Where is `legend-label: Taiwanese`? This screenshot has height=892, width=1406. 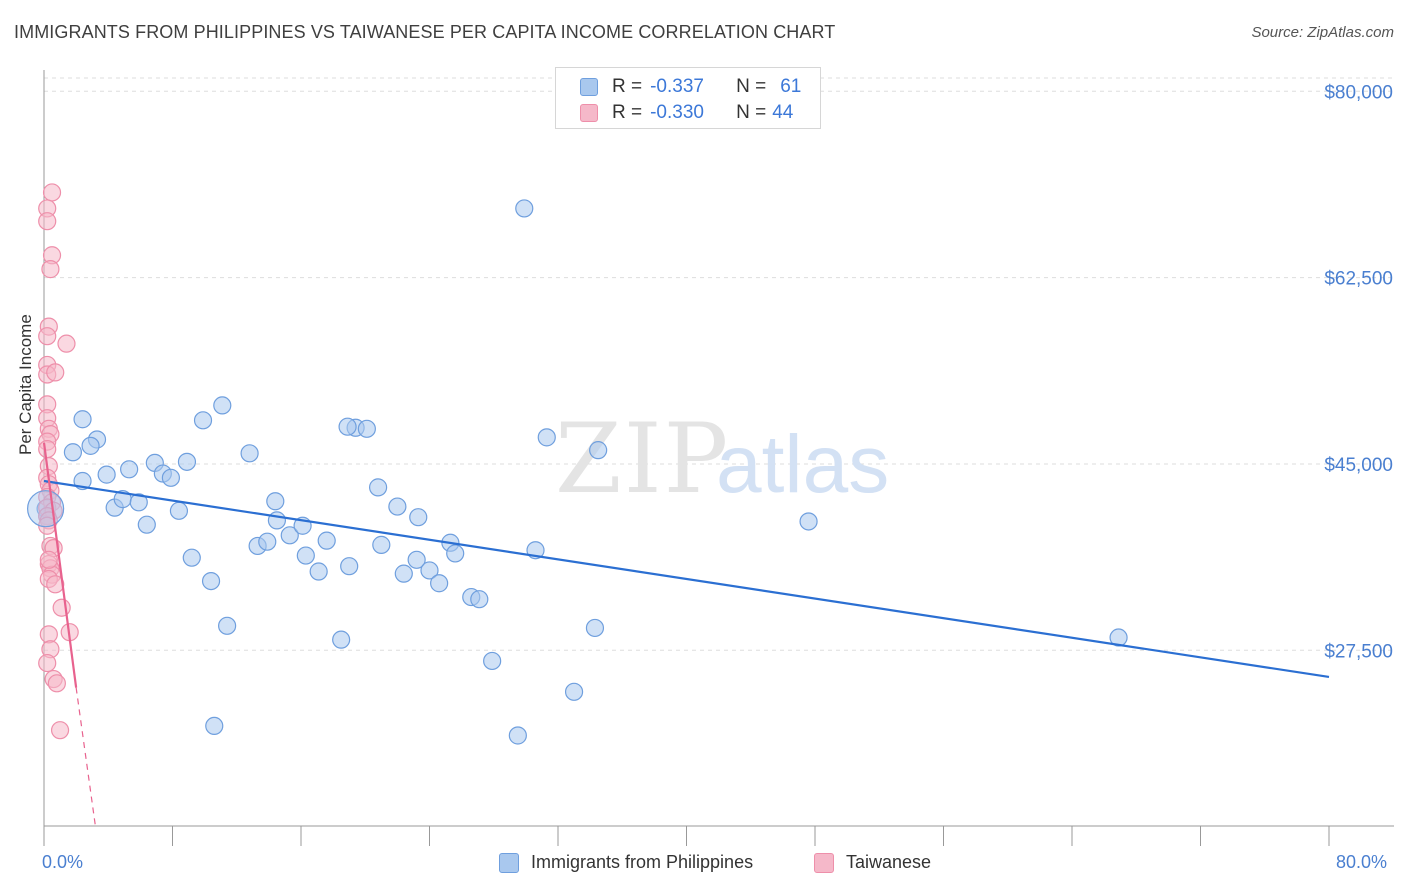
legend-label: Taiwanese is located at coordinates (889, 862).